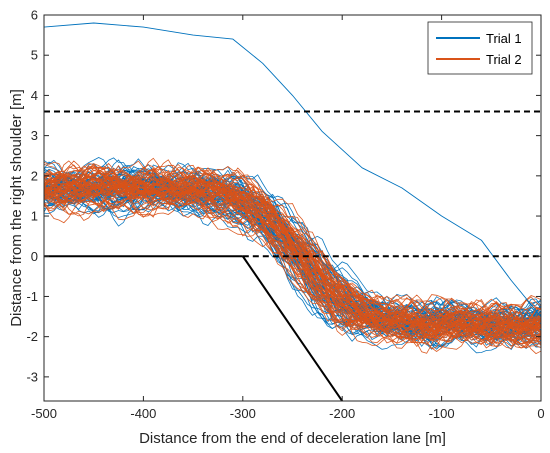 Image resolution: width=550 pixels, height=453 pixels. Describe the element at coordinates (32, 336) in the screenshot. I see `y-tick-label: -2` at that location.